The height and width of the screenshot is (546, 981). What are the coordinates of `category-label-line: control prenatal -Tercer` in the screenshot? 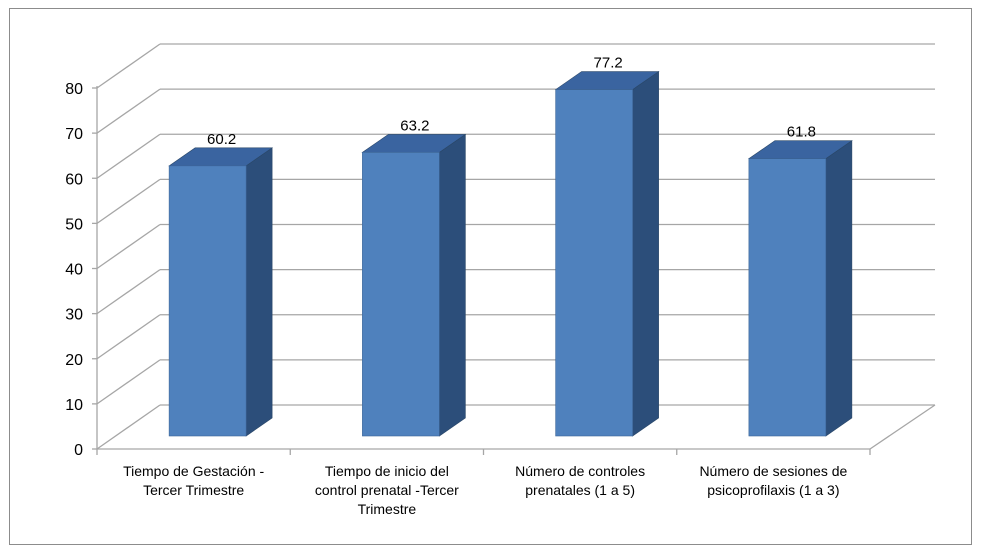 It's located at (387, 490).